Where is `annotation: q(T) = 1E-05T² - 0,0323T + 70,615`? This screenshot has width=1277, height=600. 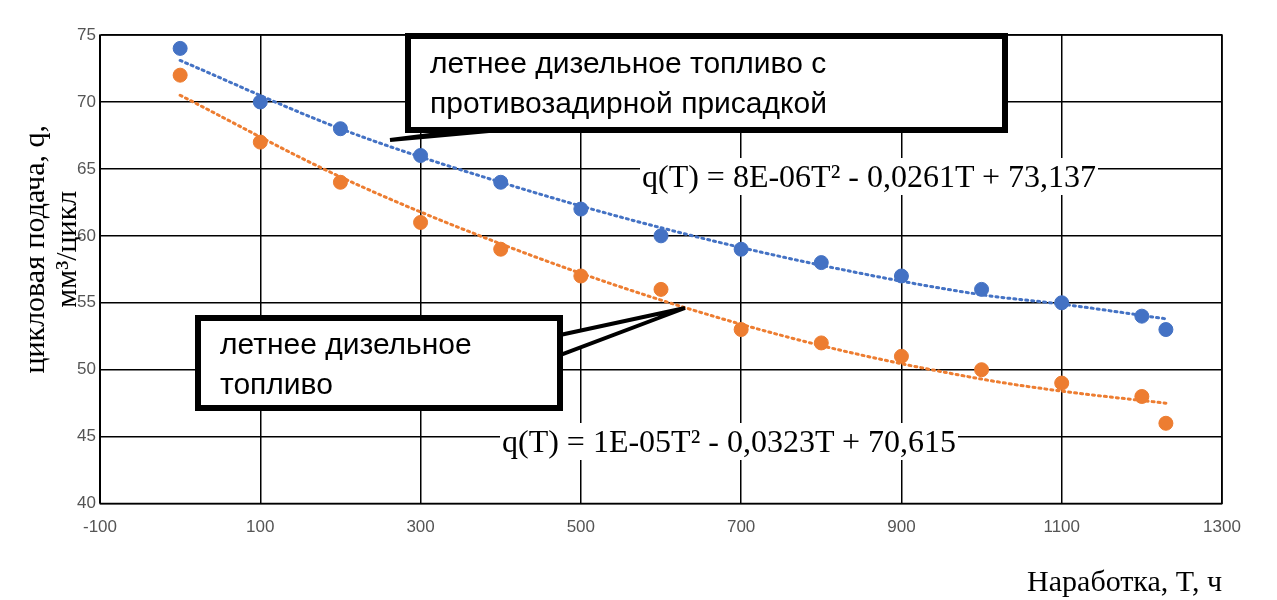 annotation: q(T) = 1E-05T² - 0,0323T + 70,615 is located at coordinates (729, 441).